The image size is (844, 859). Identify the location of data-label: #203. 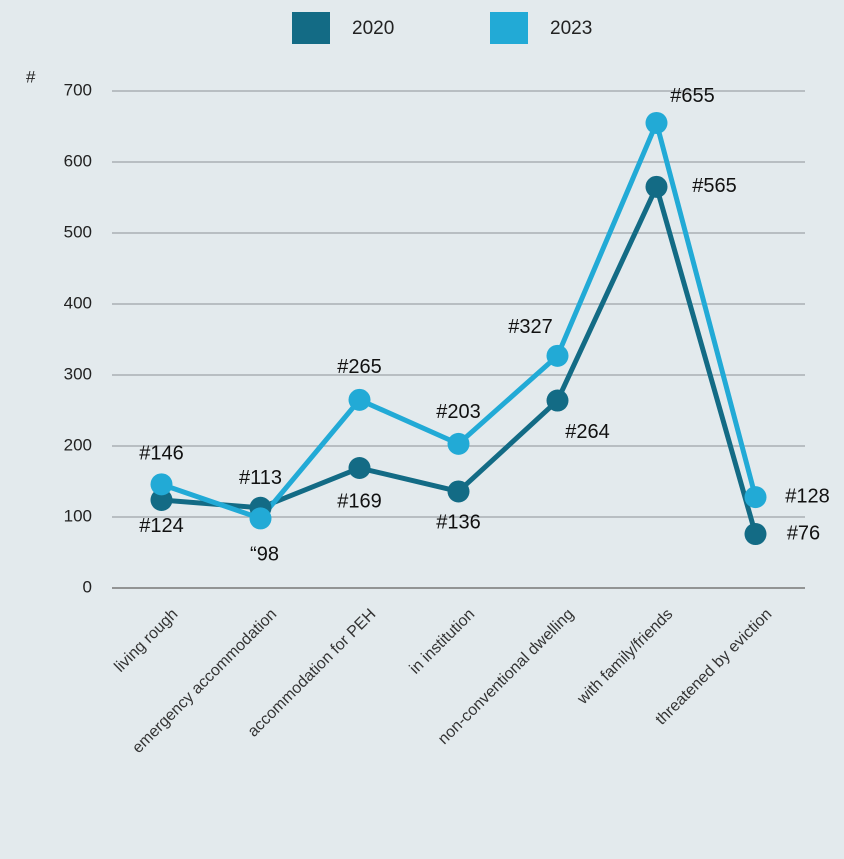
(458, 412).